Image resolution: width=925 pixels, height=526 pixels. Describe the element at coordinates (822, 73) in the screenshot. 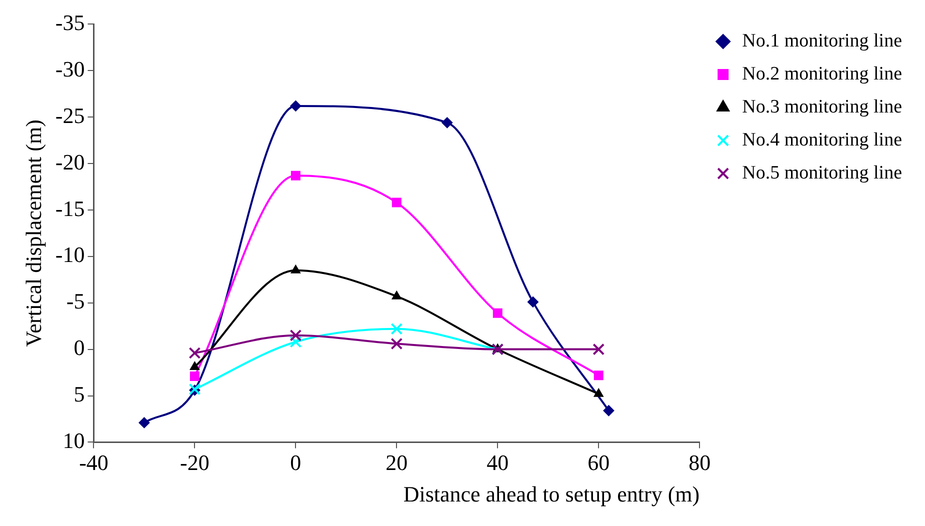

I see `legend-label: No.2 monitoring line` at that location.